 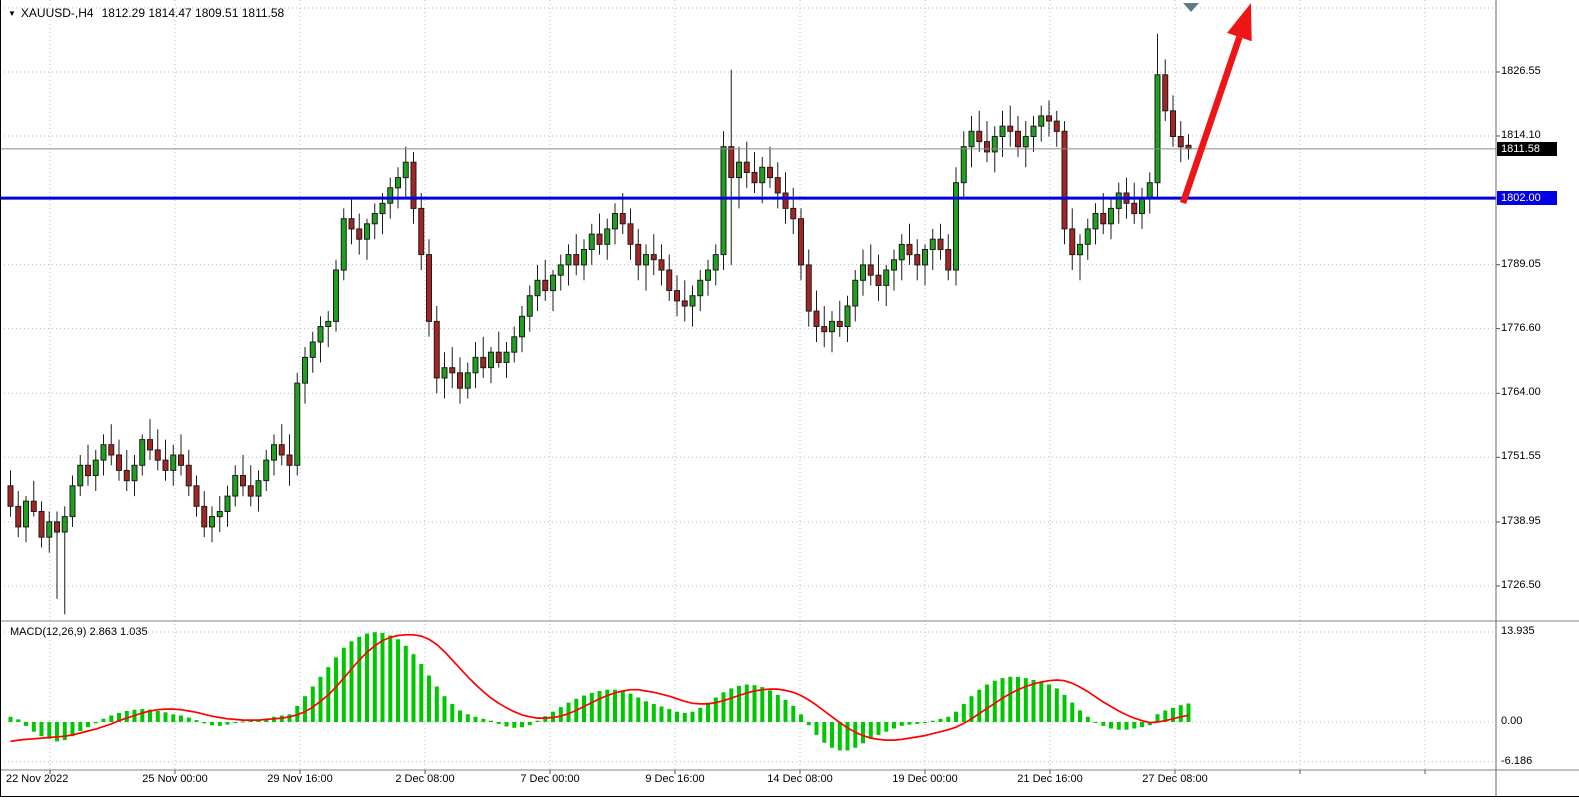 What do you see at coordinates (1239, 22) in the screenshot?
I see `trend-arrow-head` at bounding box center [1239, 22].